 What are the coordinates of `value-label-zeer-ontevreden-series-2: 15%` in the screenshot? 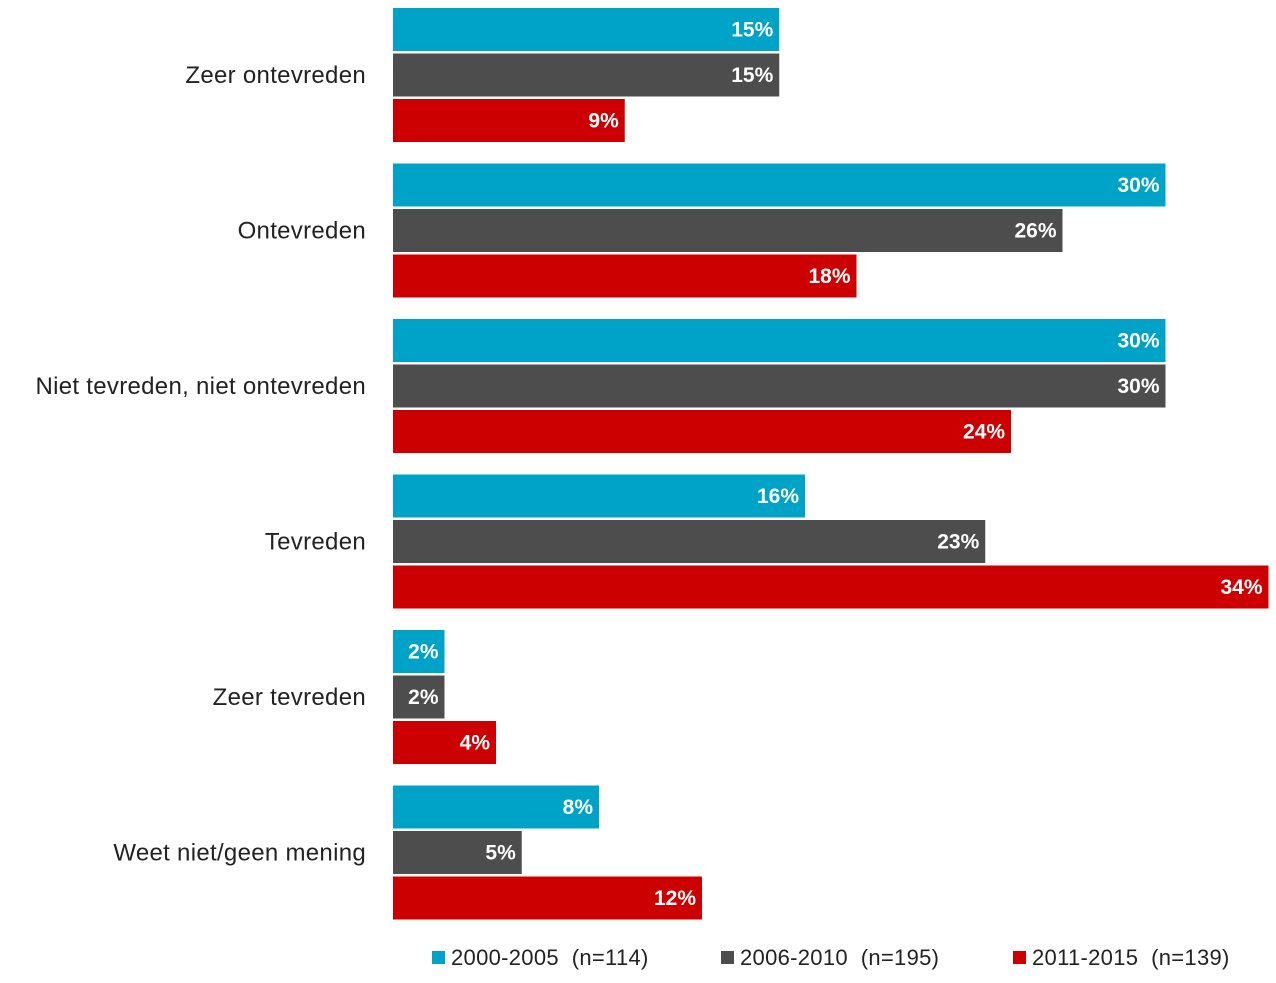 It's located at (752, 75).